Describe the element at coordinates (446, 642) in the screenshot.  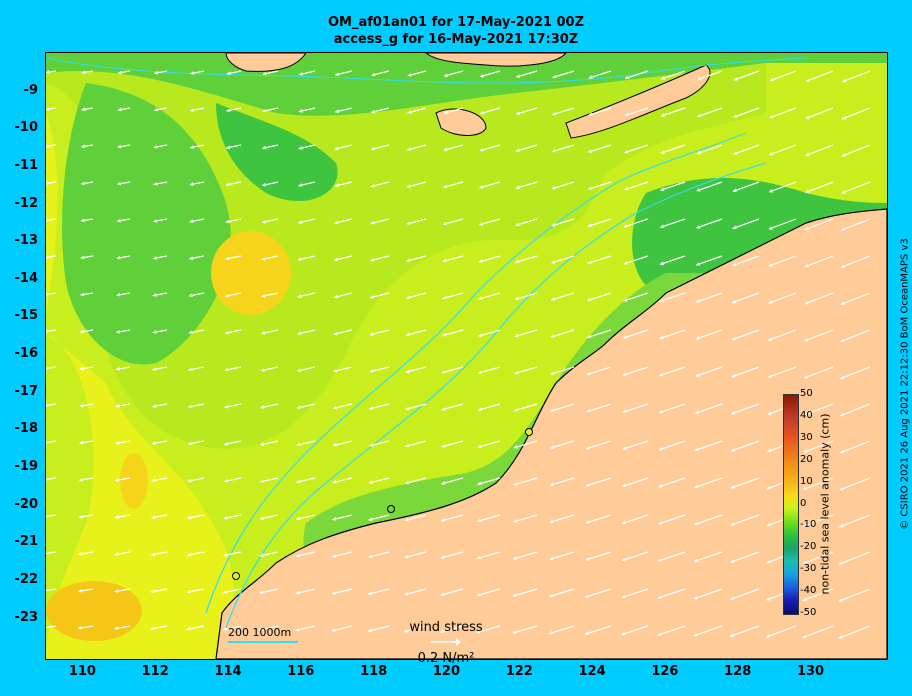
I see `wind-scale-arrow-icon` at that location.